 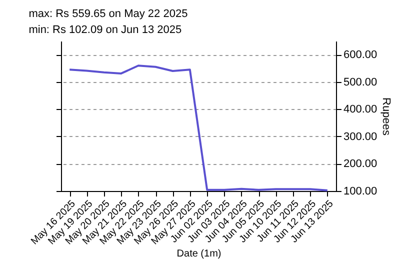 What do you see at coordinates (108, 14) in the screenshot?
I see `chart-title: max: Rs 559.65 on May 22 2025` at bounding box center [108, 14].